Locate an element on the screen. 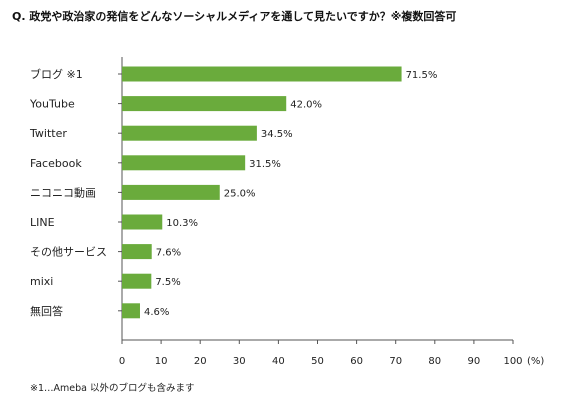 The width and height of the screenshot is (568, 406). data-label: 10.3% is located at coordinates (182, 223).